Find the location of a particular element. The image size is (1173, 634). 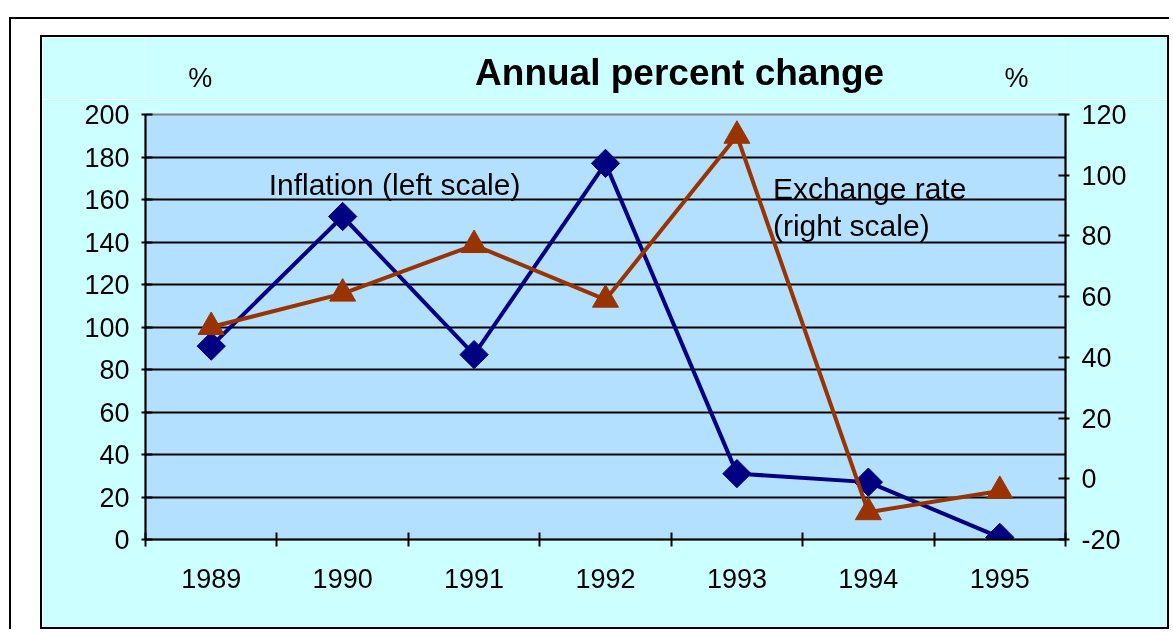

series-label: Inflation (left scale) is located at coordinates (394, 184).